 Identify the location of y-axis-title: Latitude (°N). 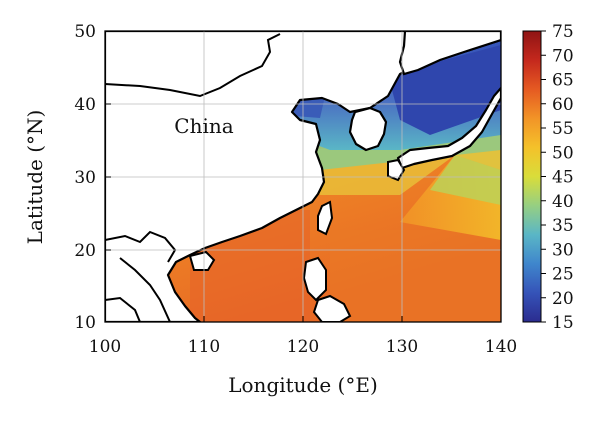
(35, 177).